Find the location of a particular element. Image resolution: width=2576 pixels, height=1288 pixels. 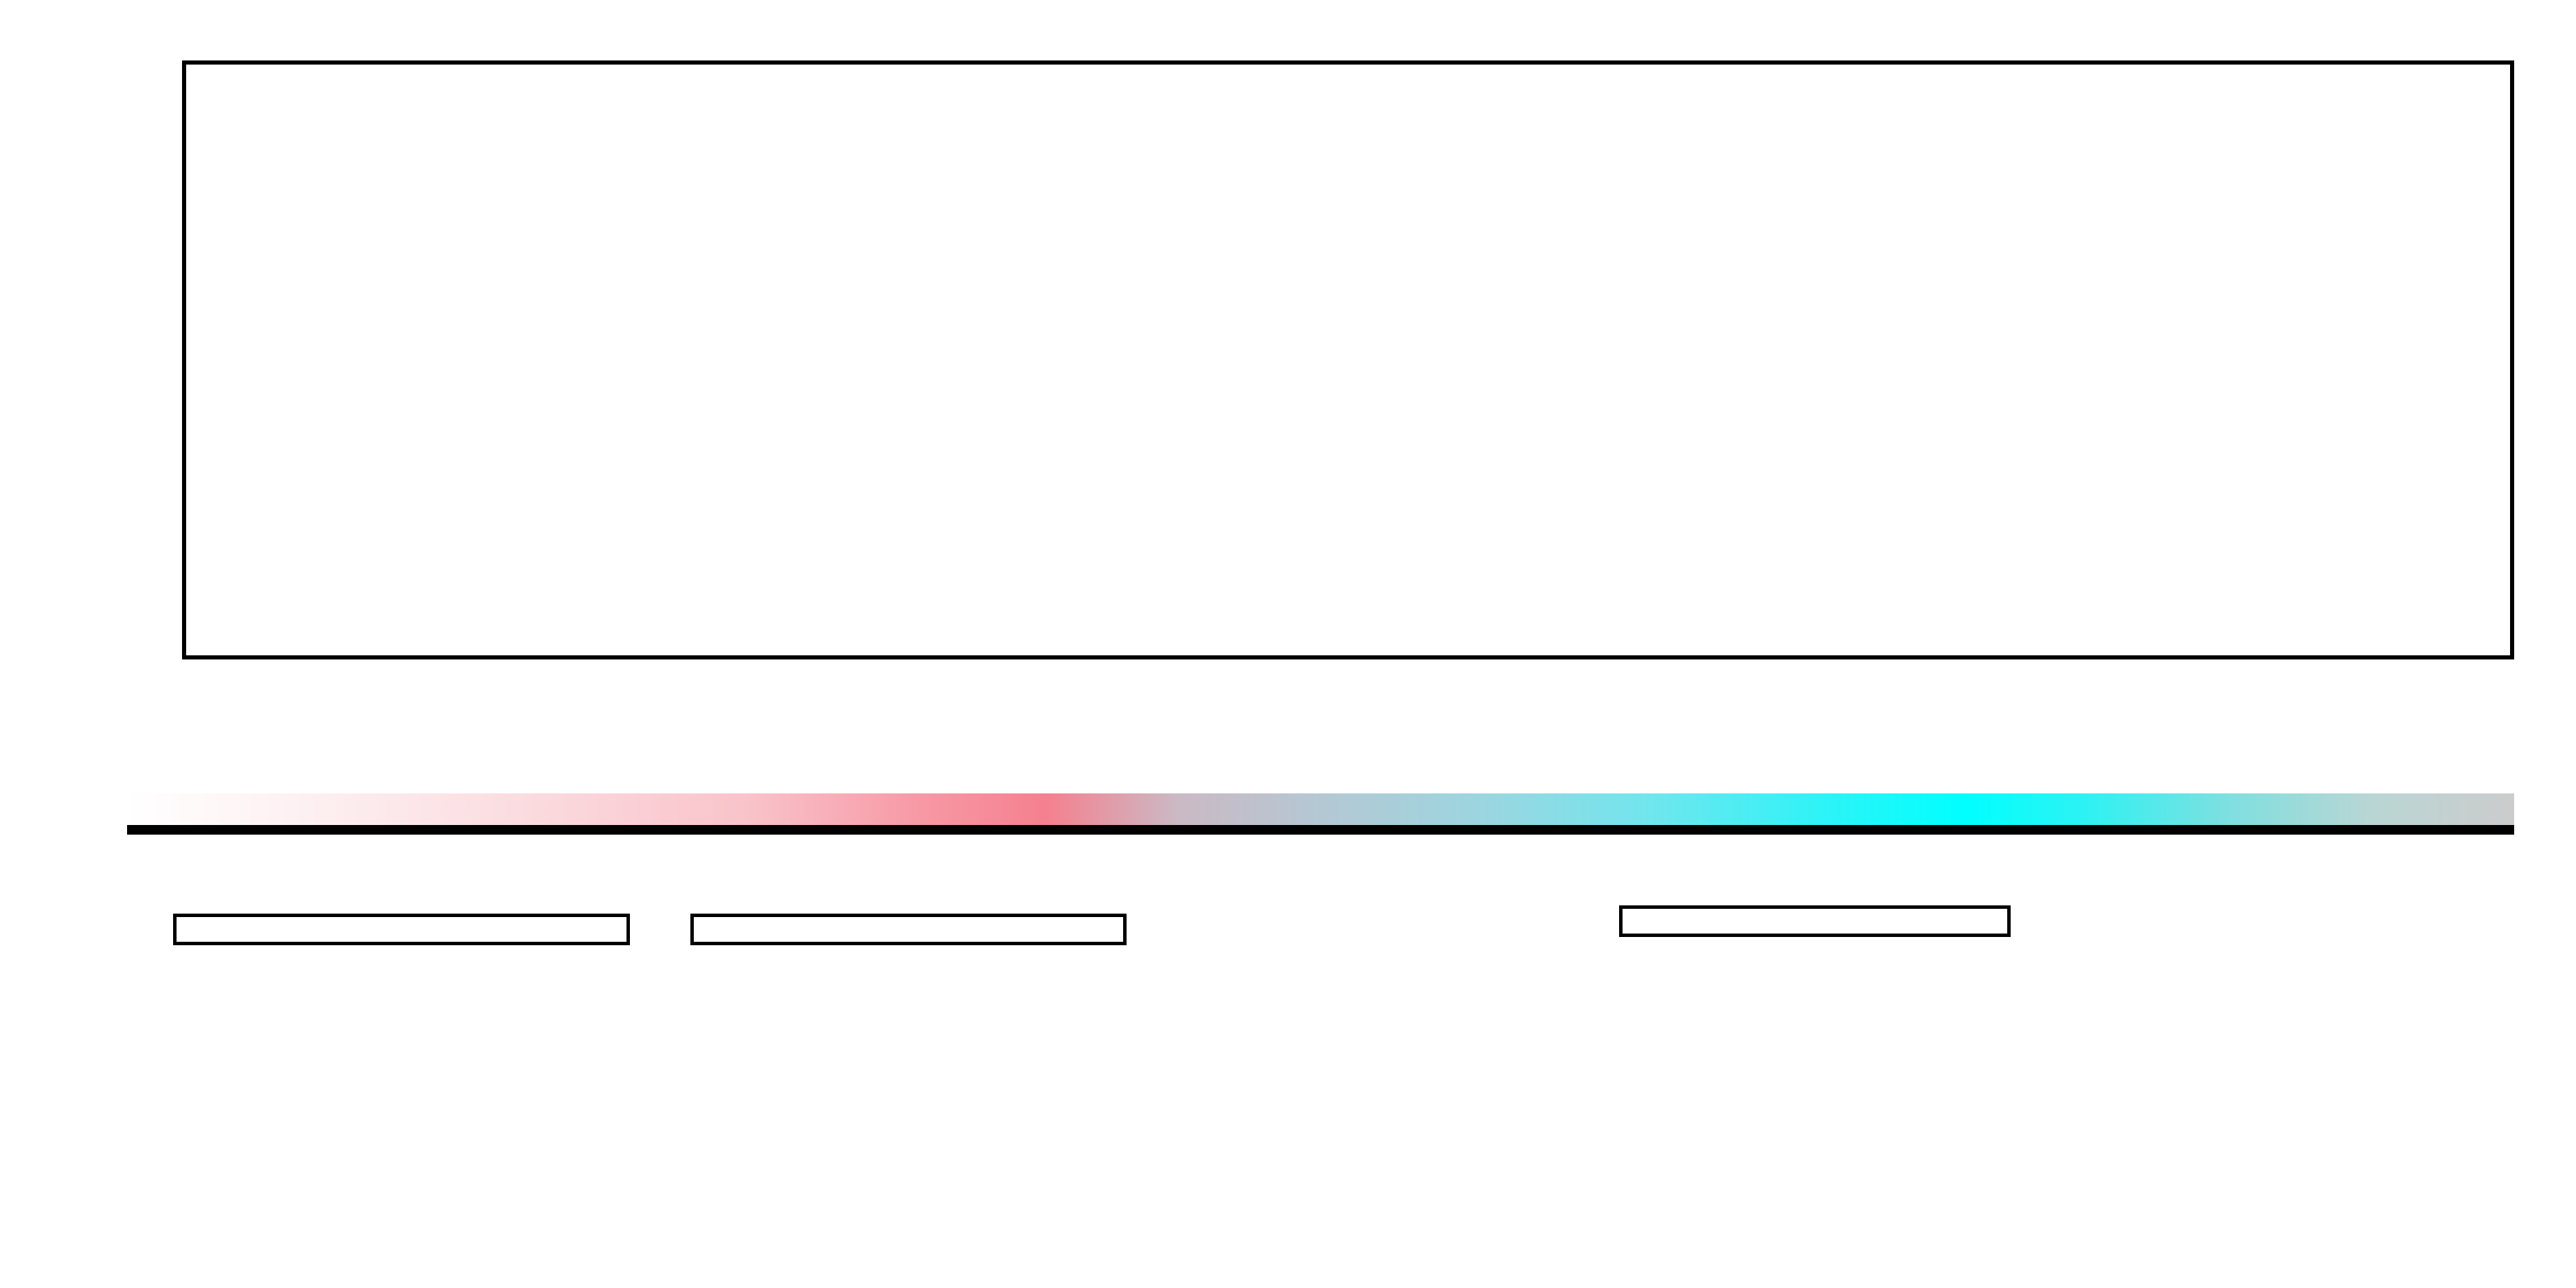

legend-actris is located at coordinates (1815, 921).